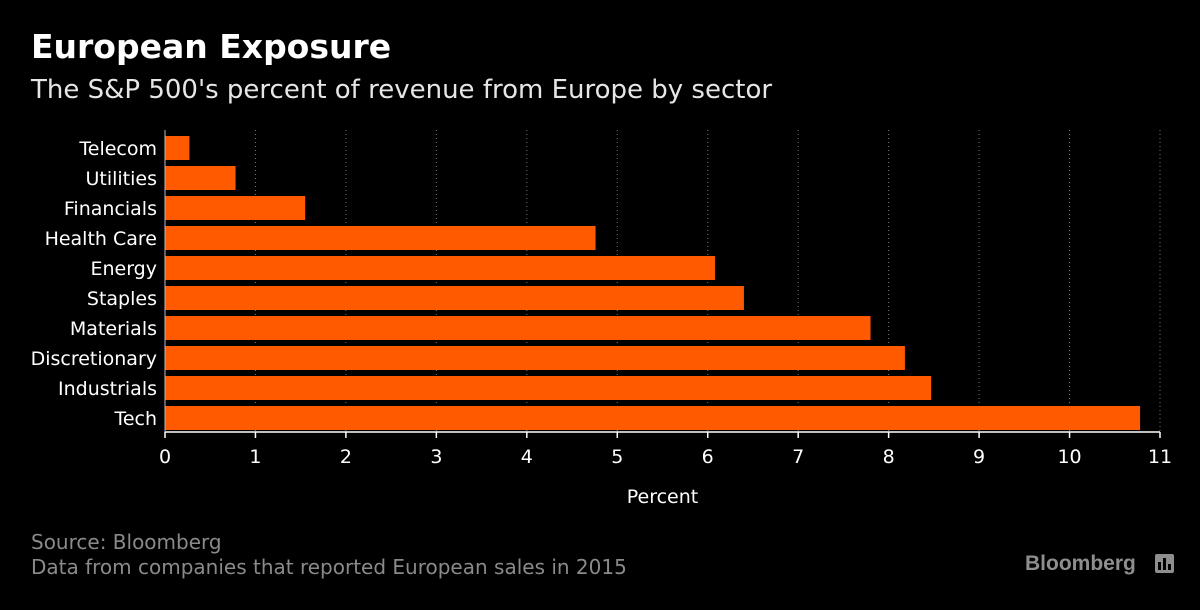 The width and height of the screenshot is (1200, 610). What do you see at coordinates (165, 457) in the screenshot?
I see `x-tick-label: 0` at bounding box center [165, 457].